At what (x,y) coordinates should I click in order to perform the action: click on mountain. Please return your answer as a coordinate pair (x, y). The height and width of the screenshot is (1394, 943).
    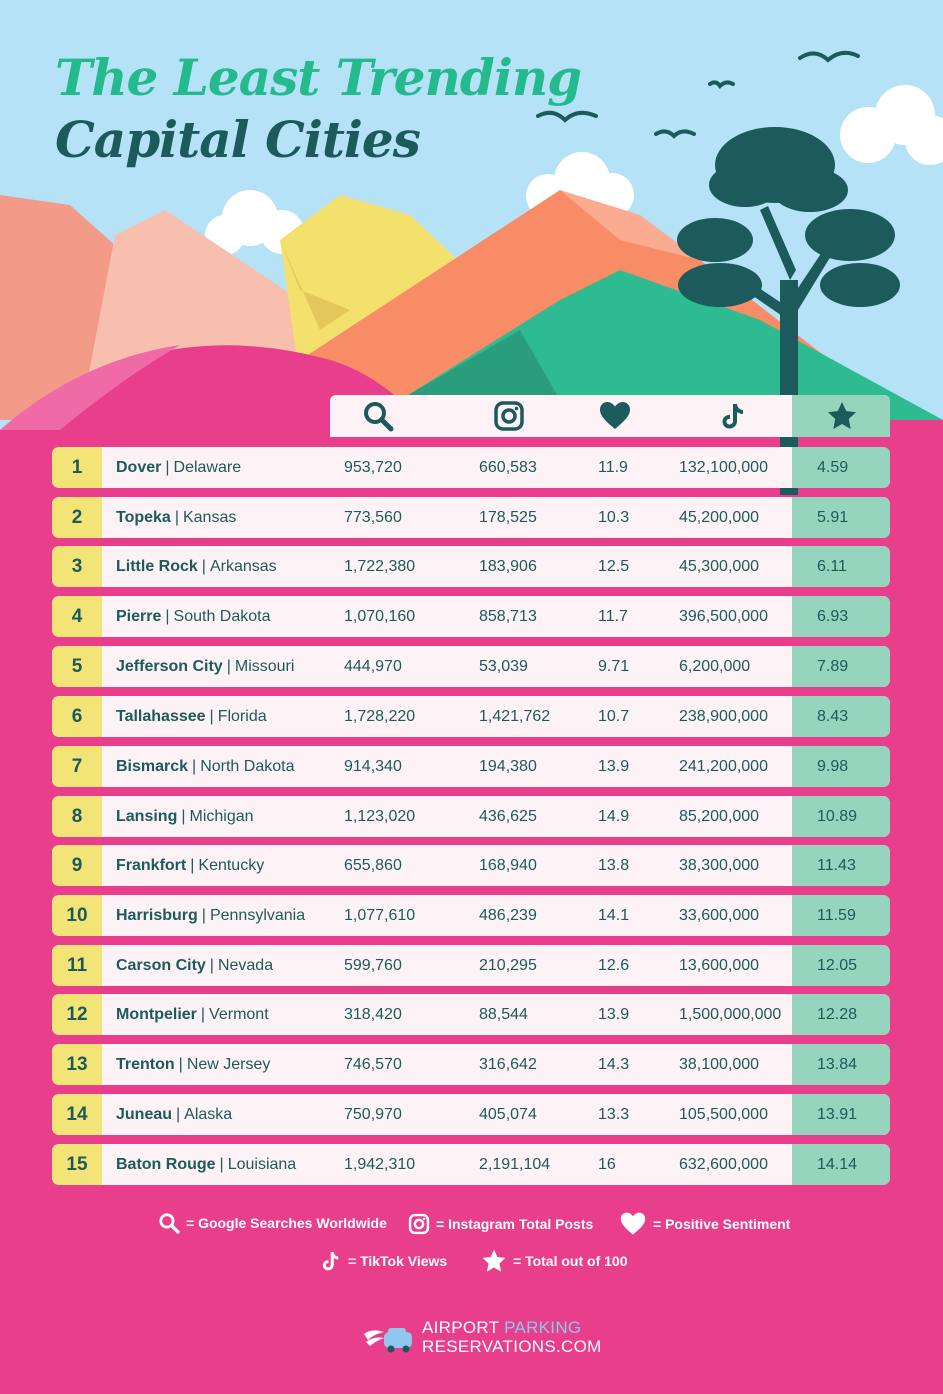
    Looking at the image, I should click on (630, 225).